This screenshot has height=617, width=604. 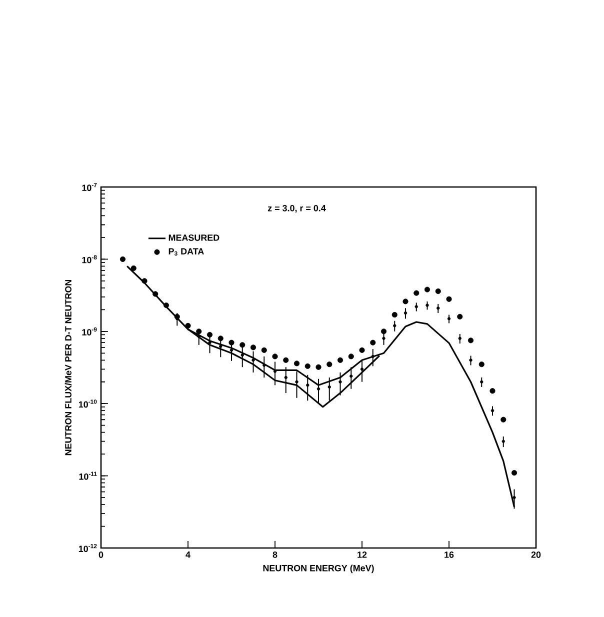 What do you see at coordinates (89, 187) in the screenshot?
I see `y-tick-label: 10$^{-7}$` at bounding box center [89, 187].